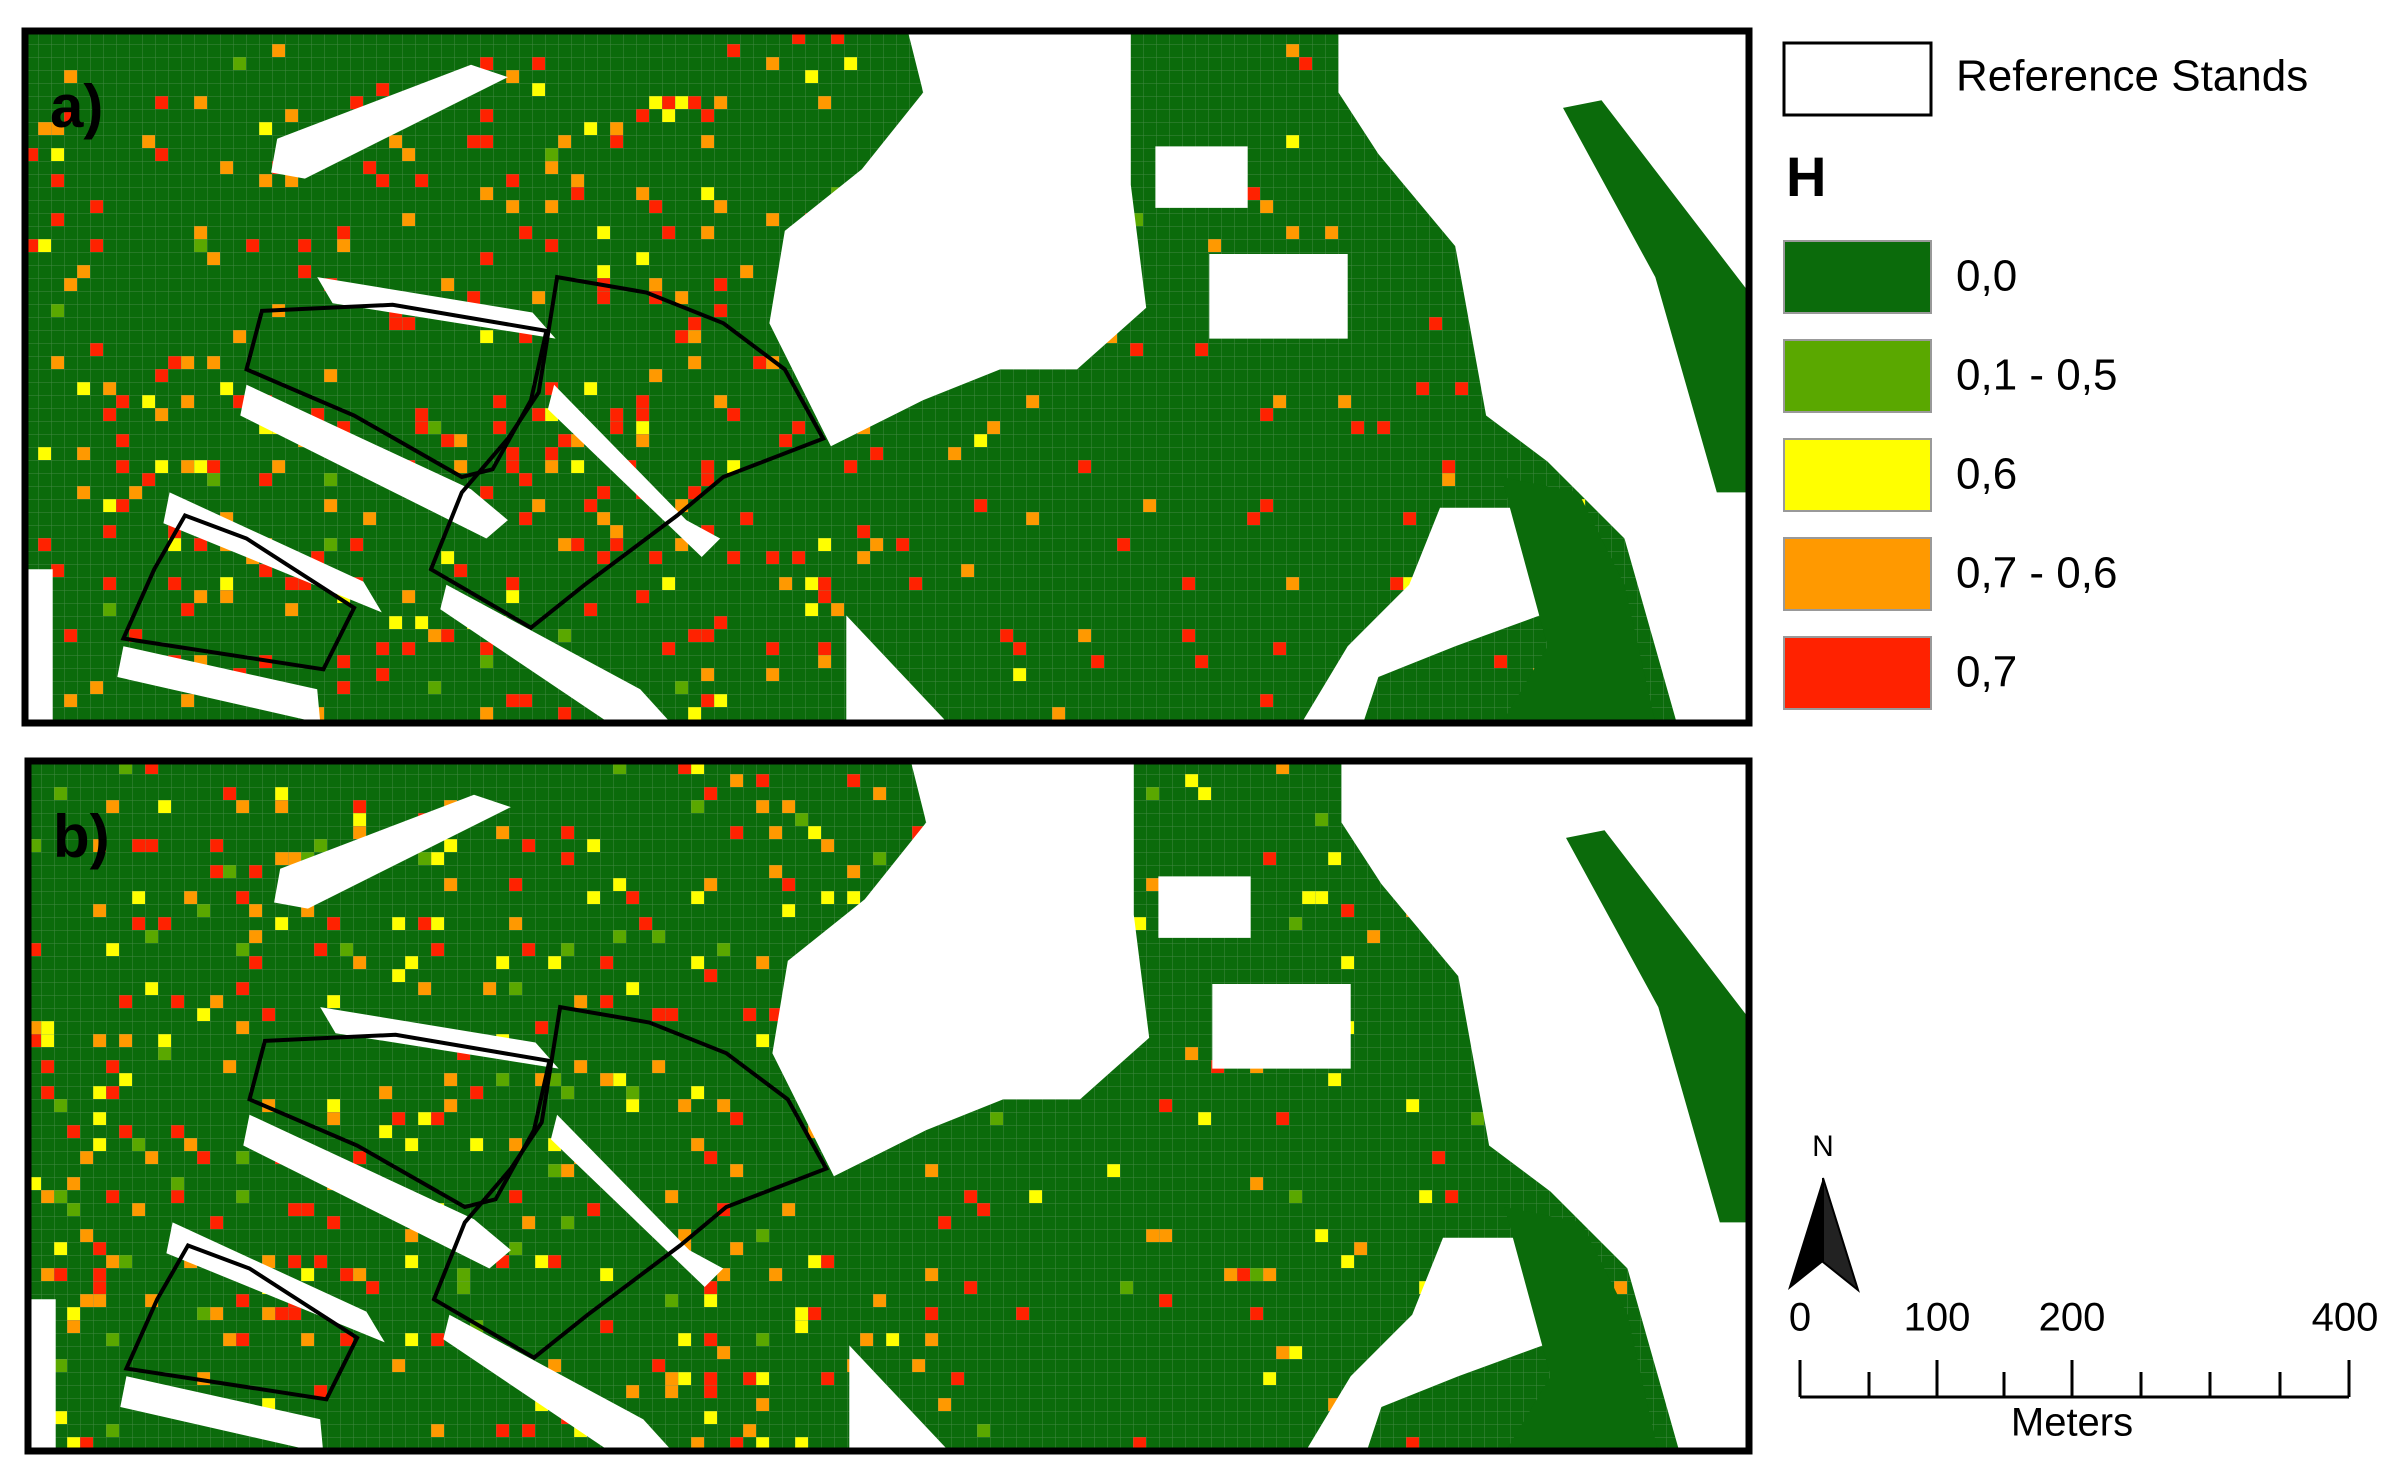  I want to click on panel-label: a), so click(76, 106).